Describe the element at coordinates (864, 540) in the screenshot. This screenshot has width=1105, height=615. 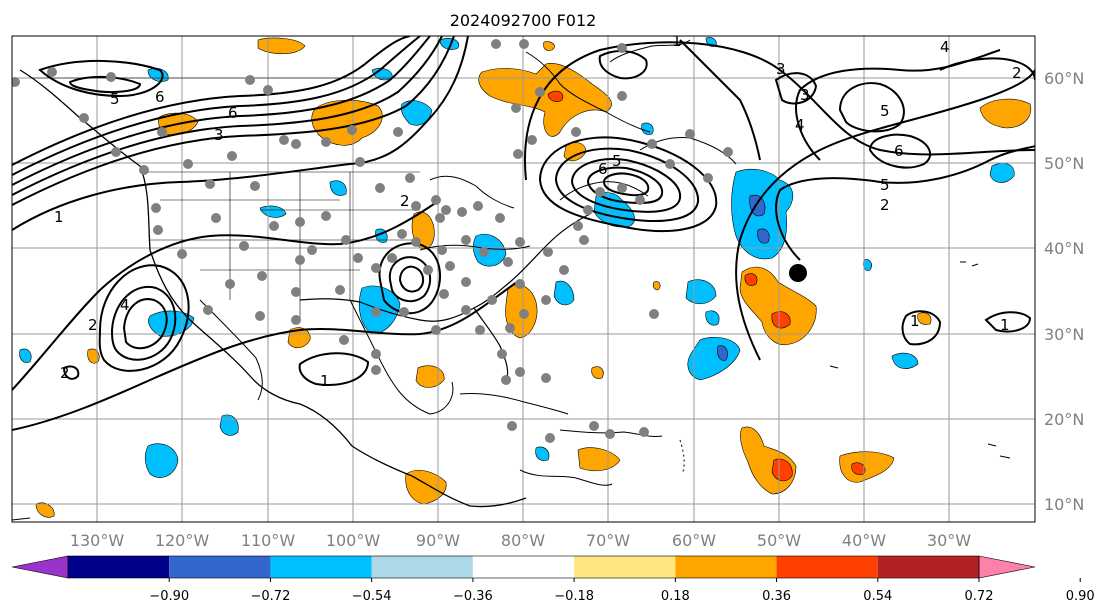
I see `lon-label: 40°W` at that location.